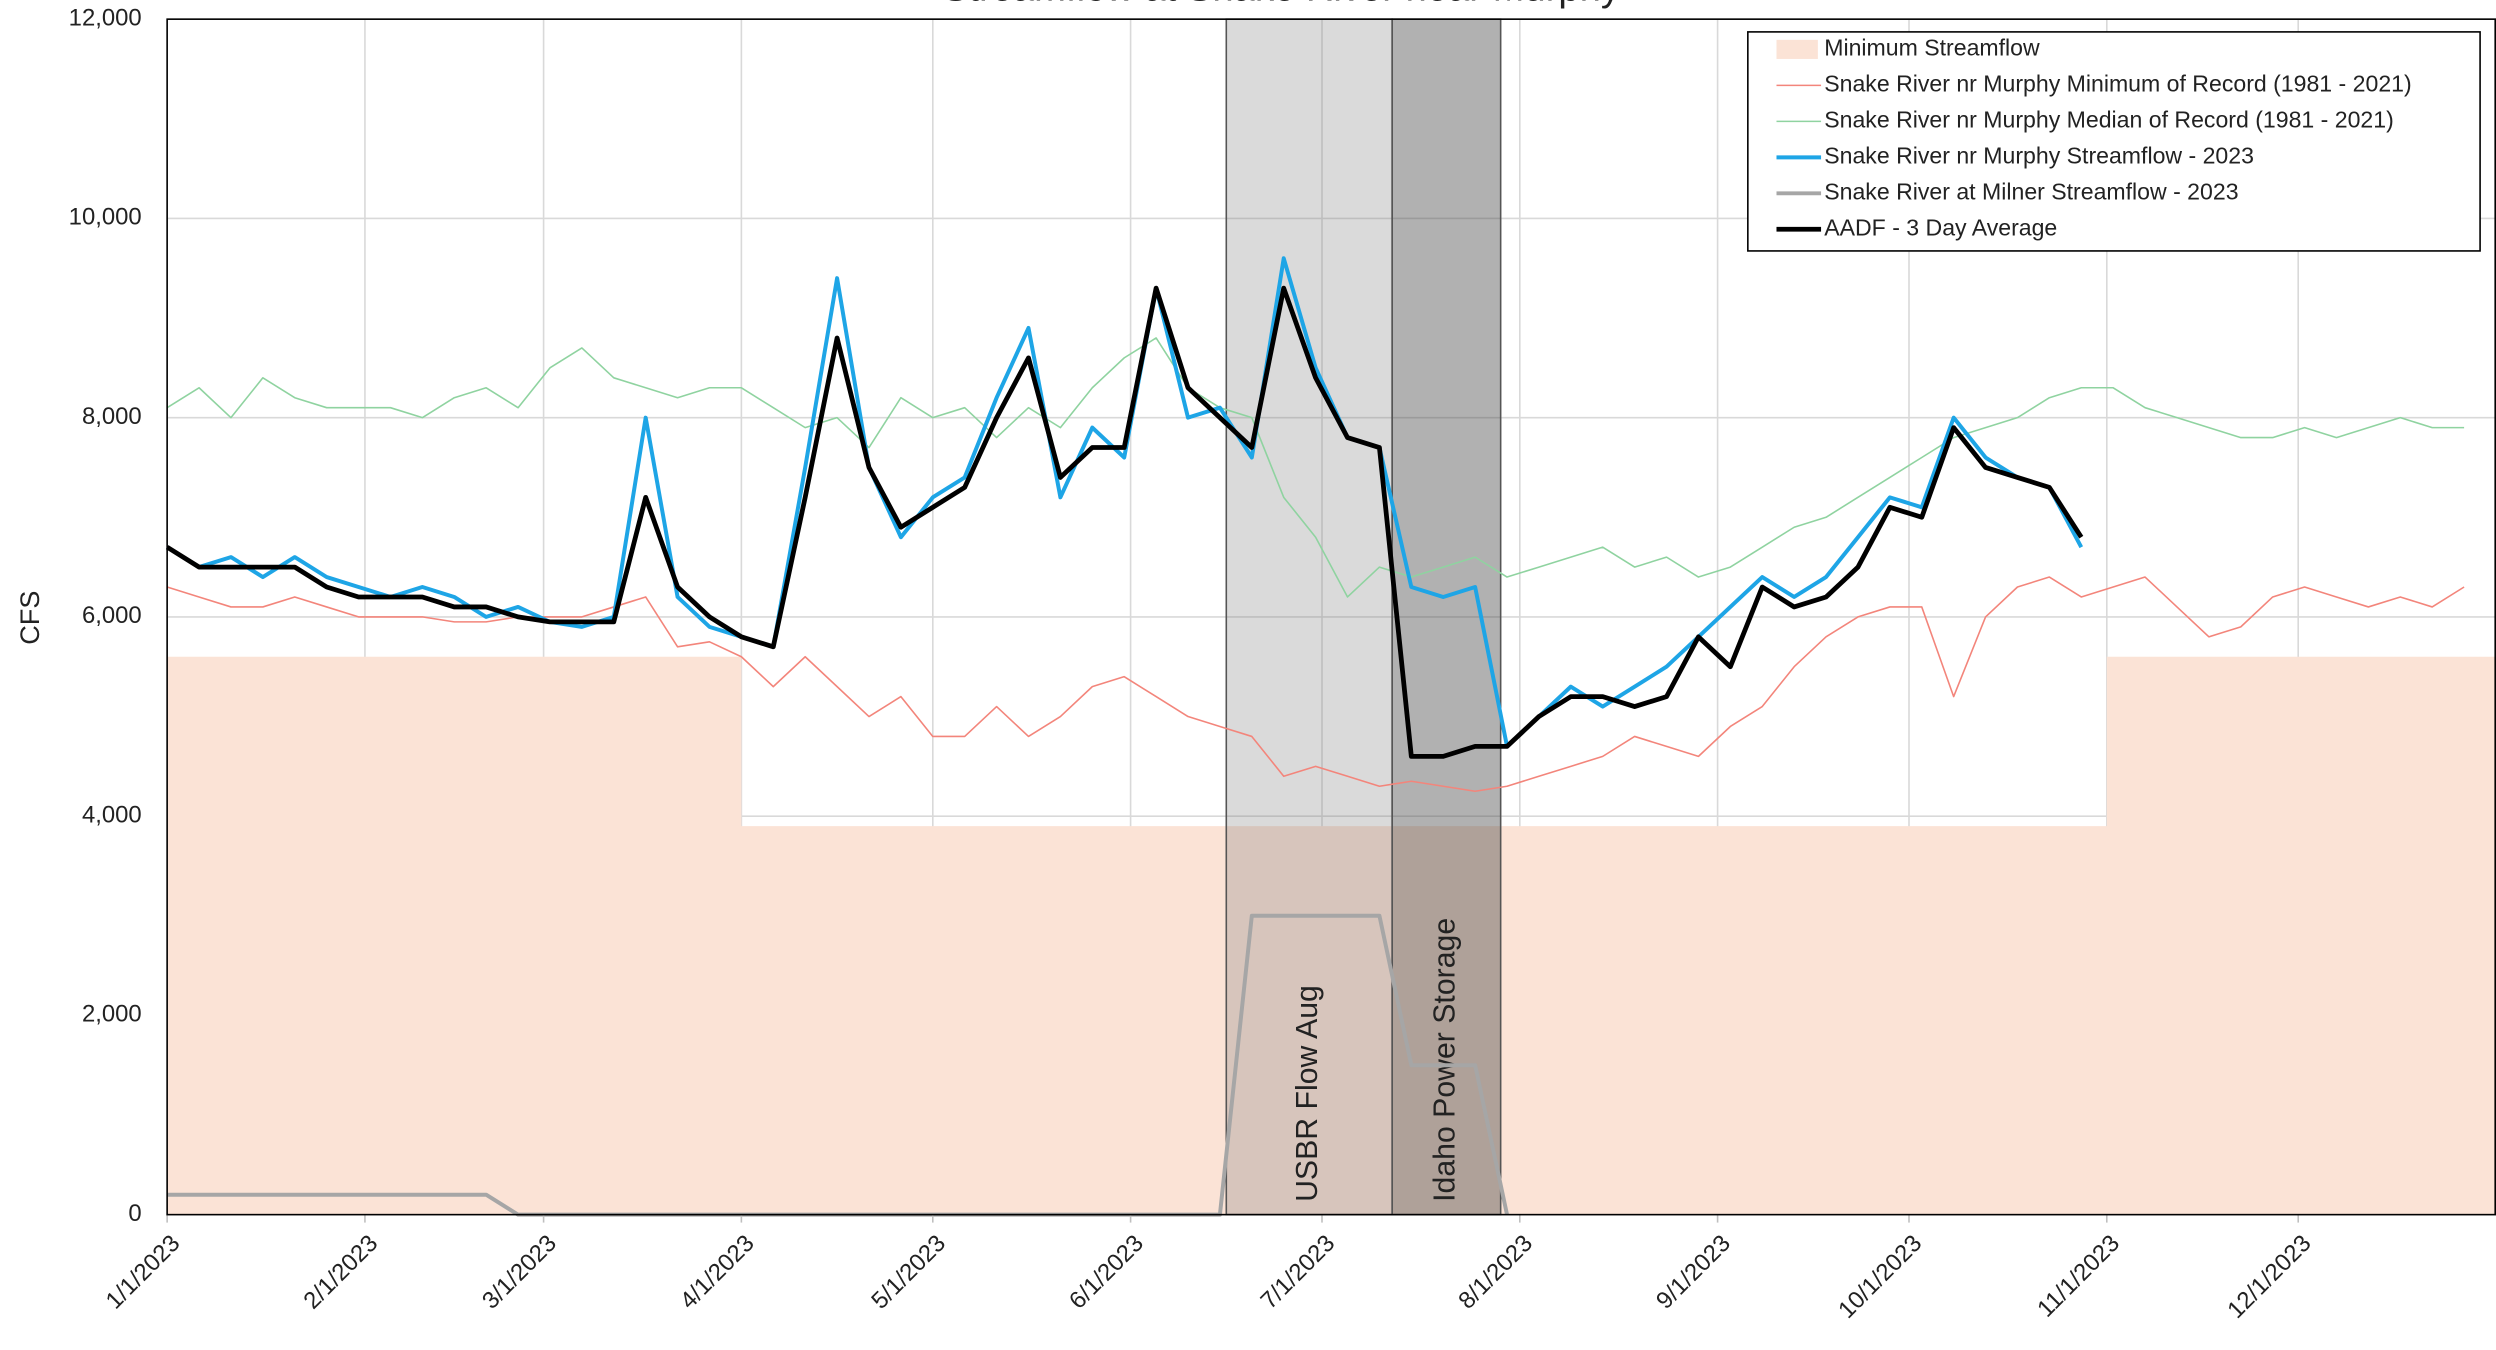 This screenshot has width=2496, height=1350. Describe the element at coordinates (2039, 155) in the screenshot. I see `legend-label: Snake River nr Murphy Streamflow - 2023` at that location.